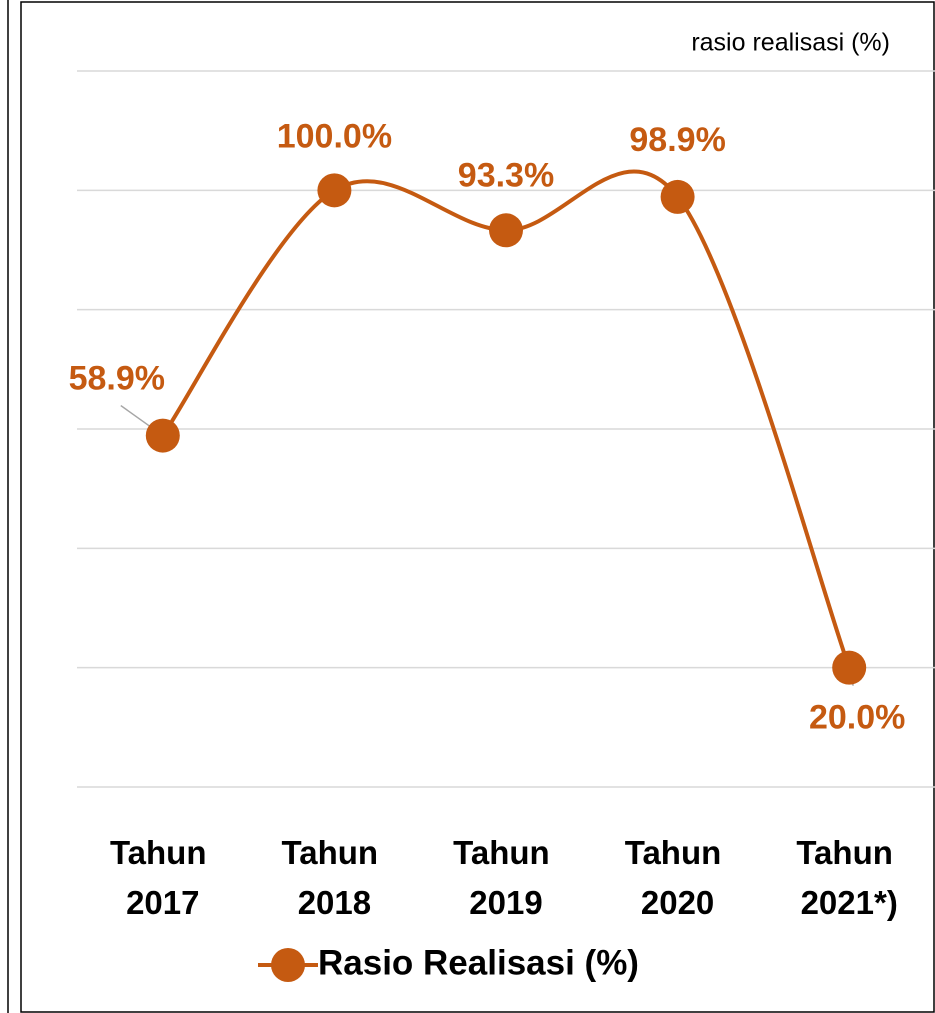 Image resolution: width=935 pixels, height=1013 pixels. I want to click on data-label: 100.0%, so click(334, 136).